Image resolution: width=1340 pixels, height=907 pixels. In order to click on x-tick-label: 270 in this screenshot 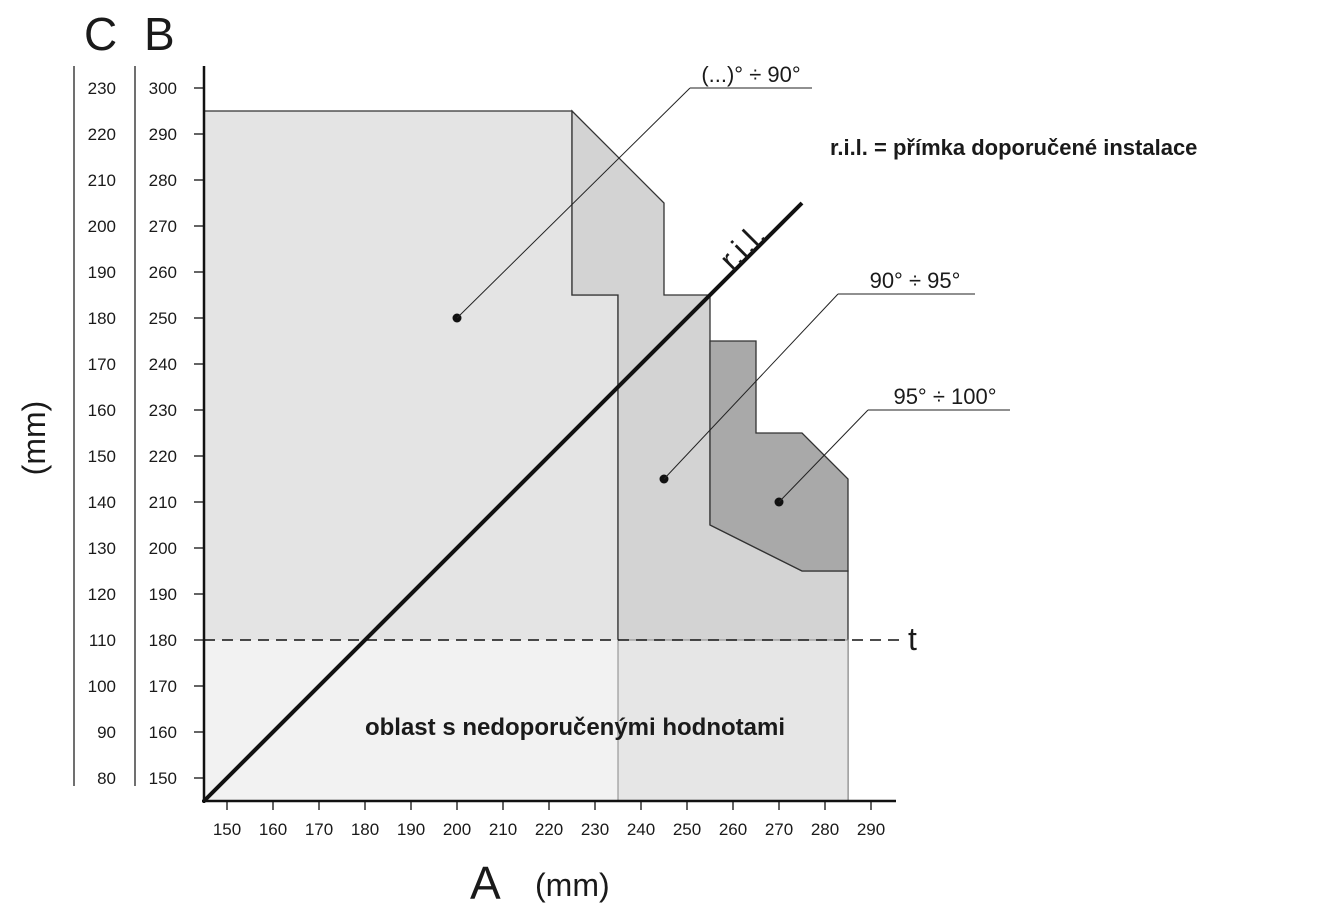, I will do `click(779, 829)`.